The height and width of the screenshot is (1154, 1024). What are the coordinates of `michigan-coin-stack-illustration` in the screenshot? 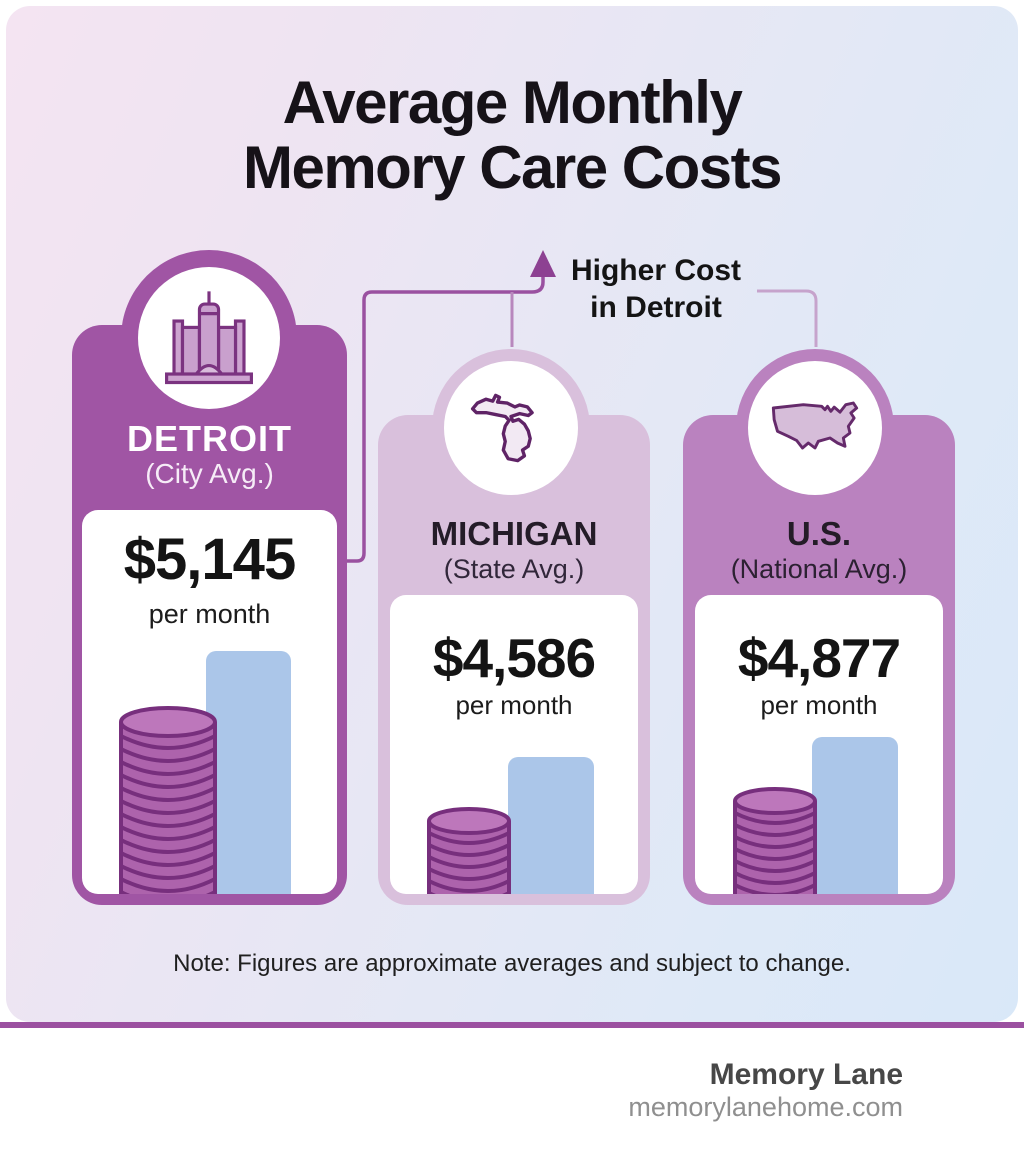 It's located at (469, 850).